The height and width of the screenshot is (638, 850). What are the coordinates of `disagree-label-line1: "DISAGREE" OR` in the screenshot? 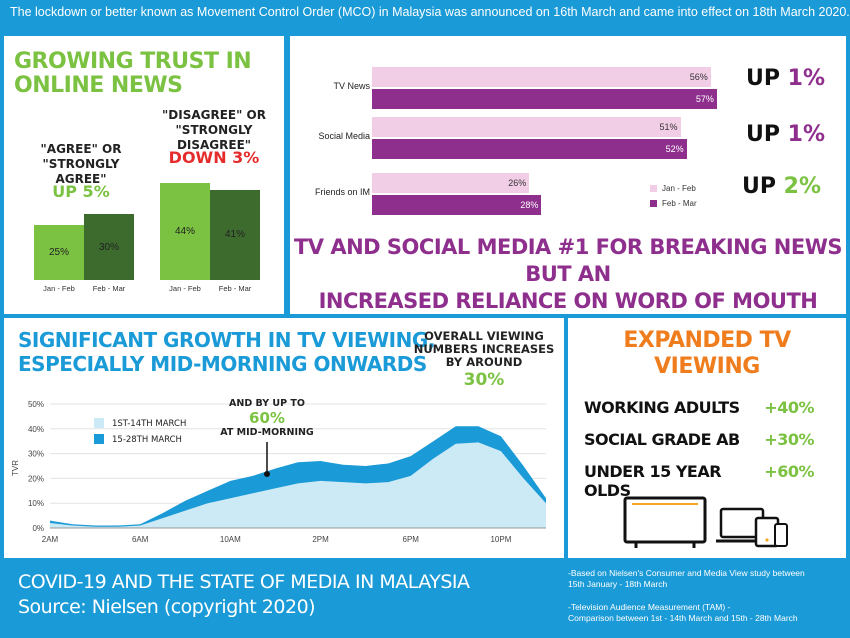 It's located at (214, 115).